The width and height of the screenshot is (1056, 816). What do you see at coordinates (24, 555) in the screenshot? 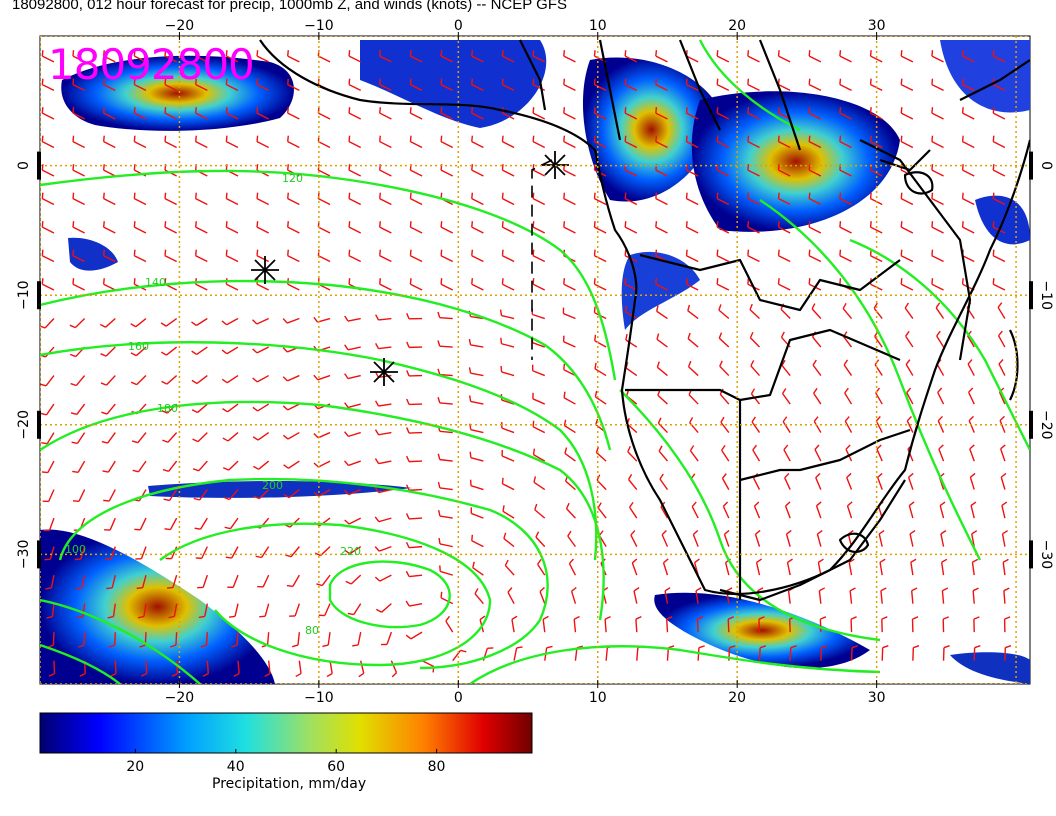
I see `y-tick-label-left: −30` at bounding box center [24, 555].